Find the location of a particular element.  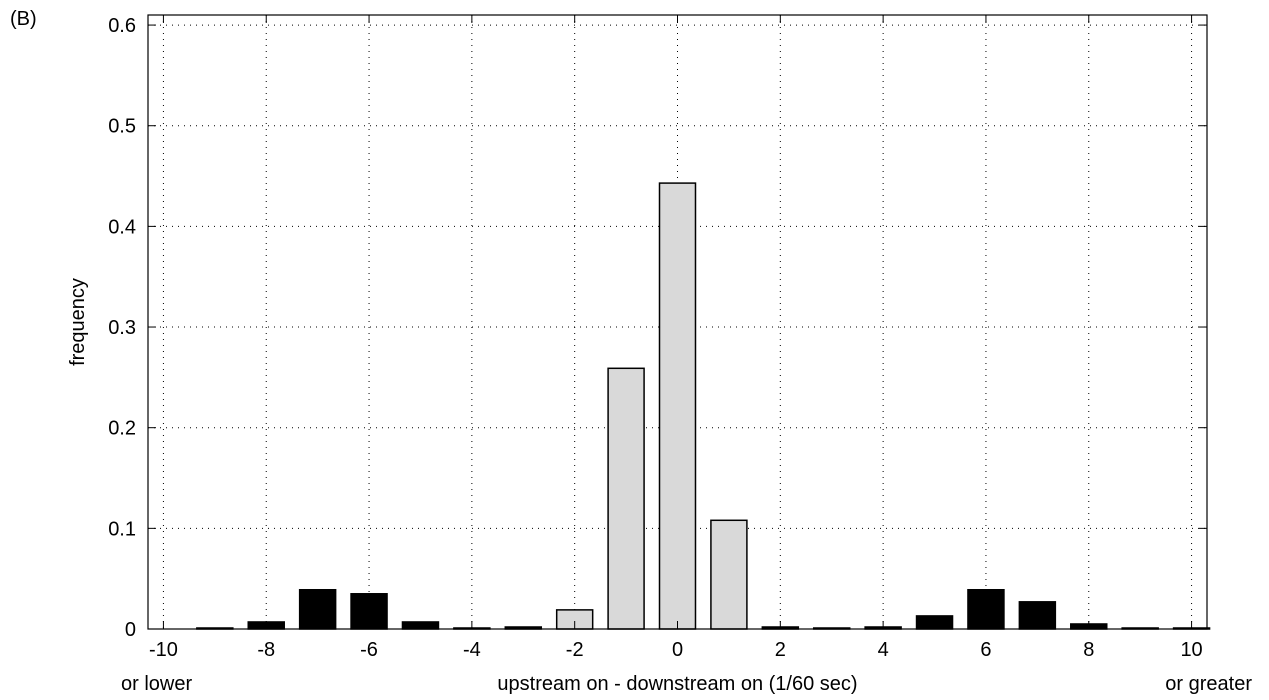

x-axis-title: upstream on - downstream on (1/60 sec) is located at coordinates (677, 684).